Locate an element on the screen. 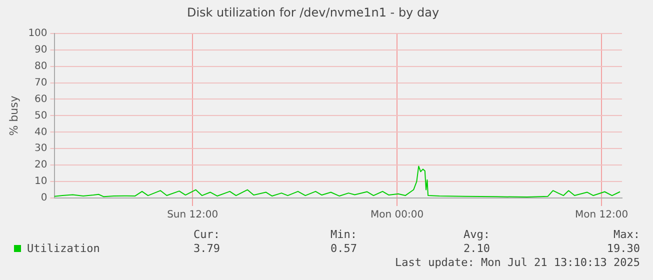 This screenshot has width=653, height=280. y-tick-label: 50 is located at coordinates (41, 116).